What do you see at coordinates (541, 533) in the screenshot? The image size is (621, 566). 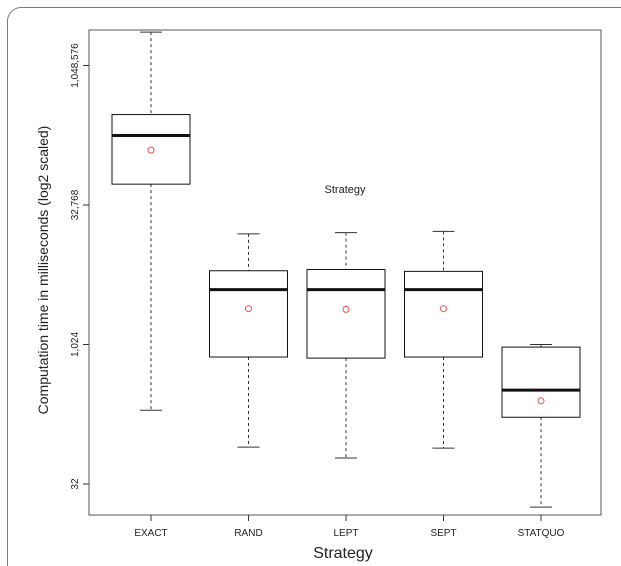 I see `x-tick-label: STATQUO` at bounding box center [541, 533].